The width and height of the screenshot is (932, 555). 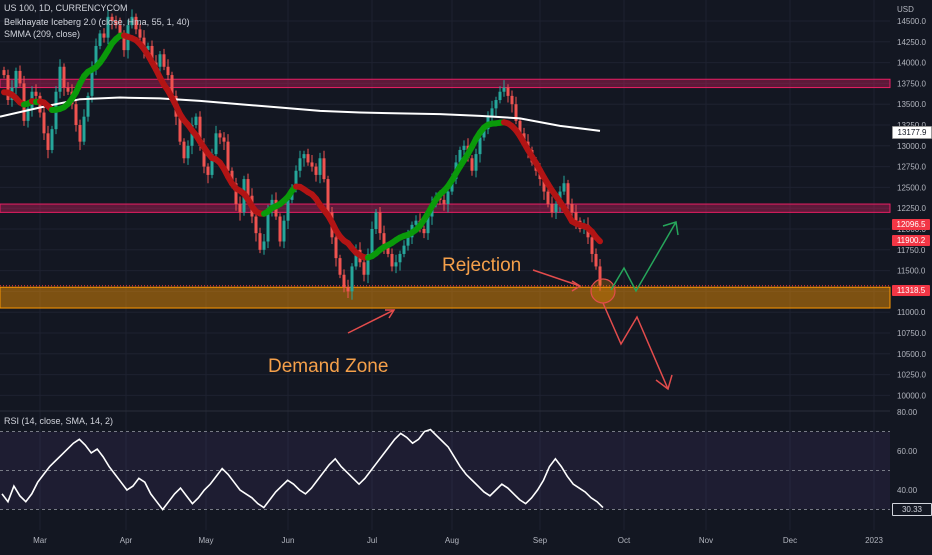 I want to click on price-tick-label: 12250.0, so click(x=911, y=208).